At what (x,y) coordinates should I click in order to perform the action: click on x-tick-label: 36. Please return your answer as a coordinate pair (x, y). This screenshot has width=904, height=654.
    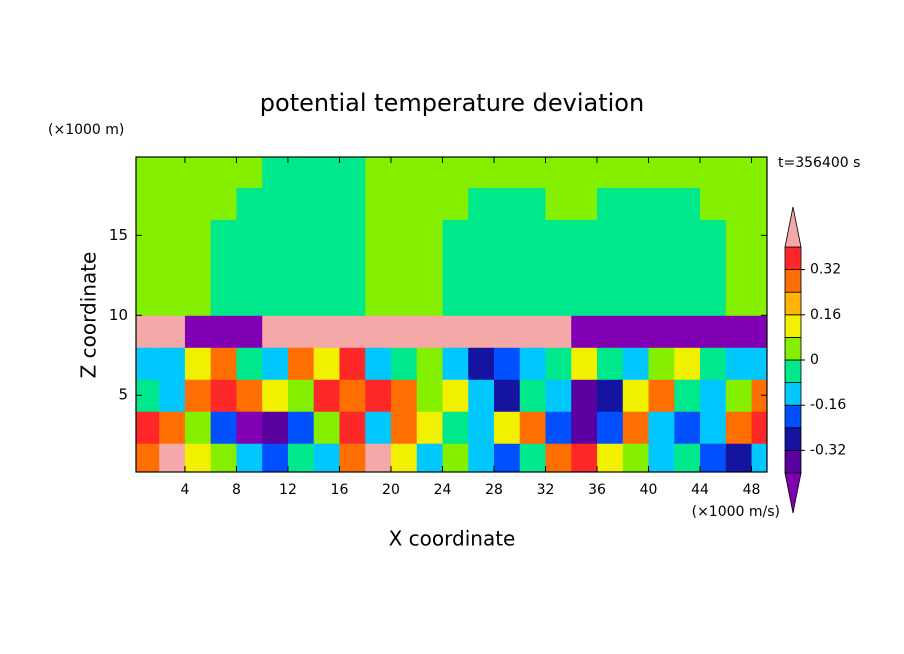
    Looking at the image, I should click on (597, 490).